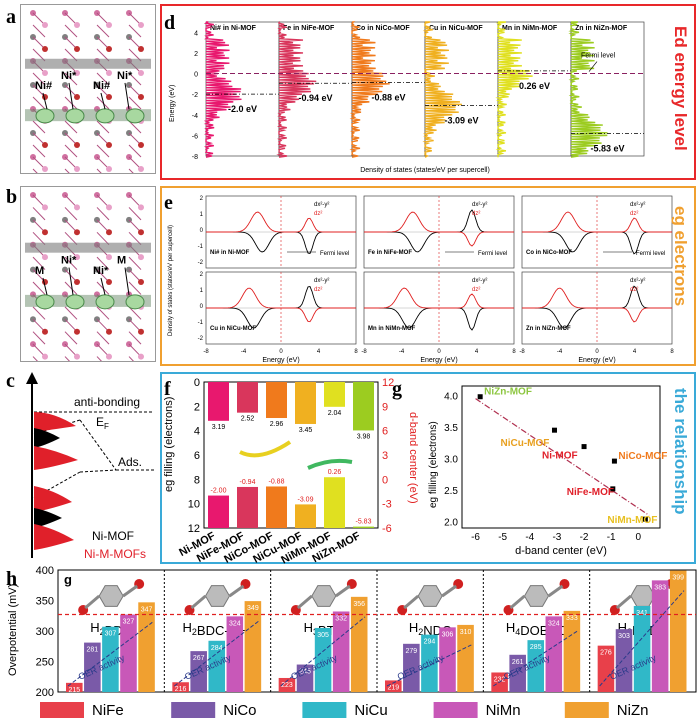 This screenshot has width=700, height=726. What do you see at coordinates (530, 28) in the screenshot?
I see `d-col-title: Mn in NiMn-MOF` at bounding box center [530, 28].